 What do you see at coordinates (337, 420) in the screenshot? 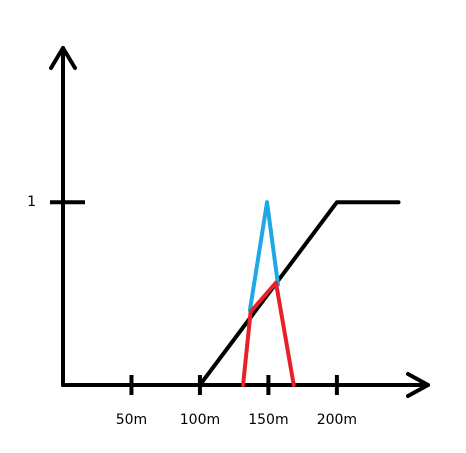
I see `x-tick-label: 200m` at bounding box center [337, 420].